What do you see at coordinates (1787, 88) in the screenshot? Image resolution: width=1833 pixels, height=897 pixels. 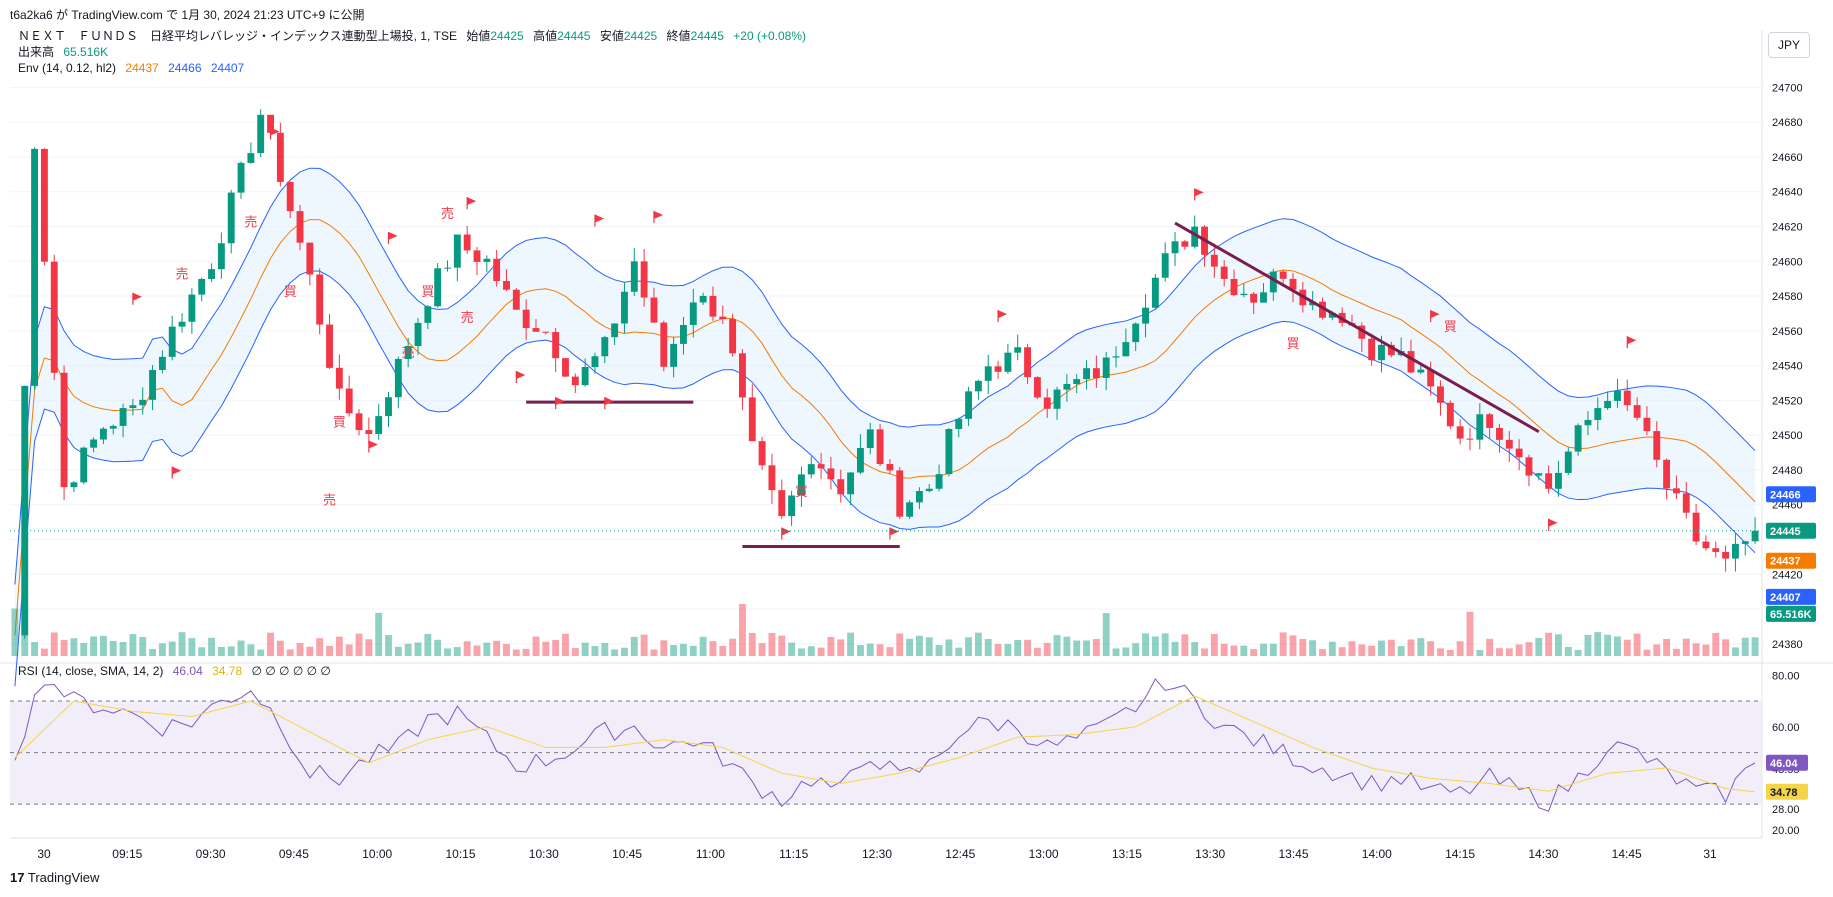 I see `price-tick-label: 24700` at bounding box center [1787, 88].